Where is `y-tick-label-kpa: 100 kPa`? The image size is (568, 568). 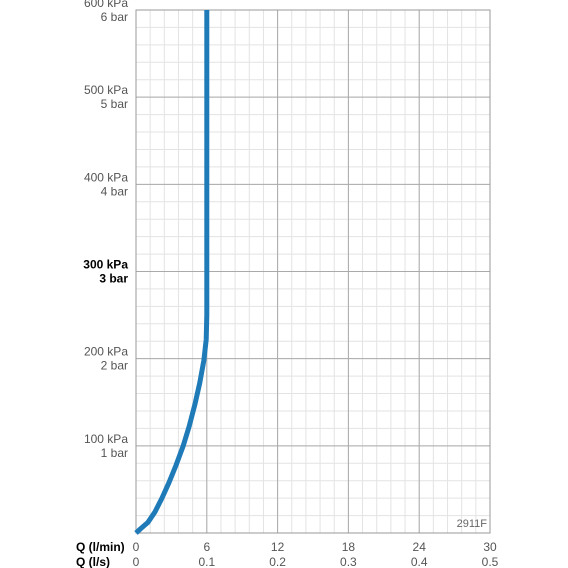 y-tick-label-kpa: 100 kPa is located at coordinates (106, 439).